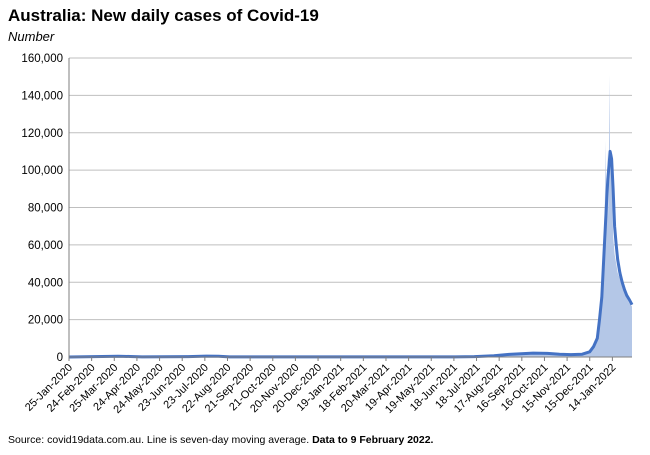 The width and height of the screenshot is (650, 455). I want to click on y-tick-label: 40,000, so click(45, 283).